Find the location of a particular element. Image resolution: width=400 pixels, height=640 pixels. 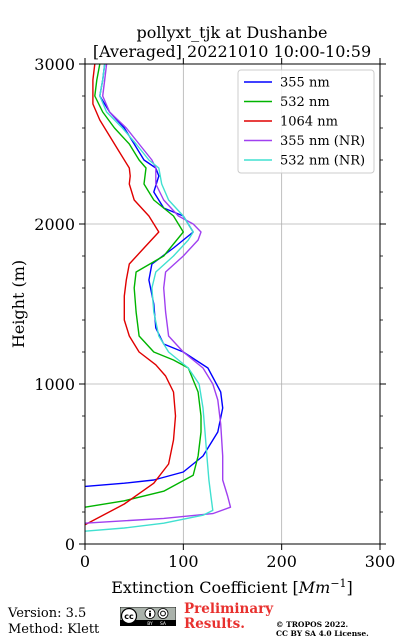

svg-text: cc is located at coordinates (129, 616).